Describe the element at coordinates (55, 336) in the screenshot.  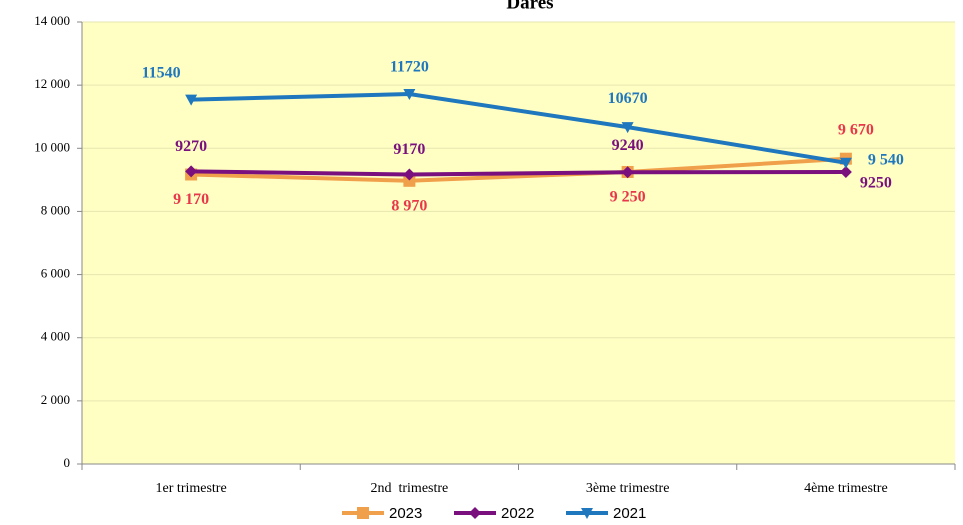
I see `y-tick-label: 4 000` at that location.